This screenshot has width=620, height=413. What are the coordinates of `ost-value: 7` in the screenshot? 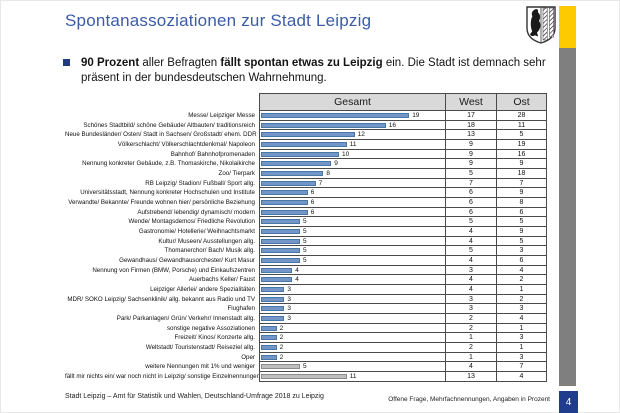 It's located at (521, 183).